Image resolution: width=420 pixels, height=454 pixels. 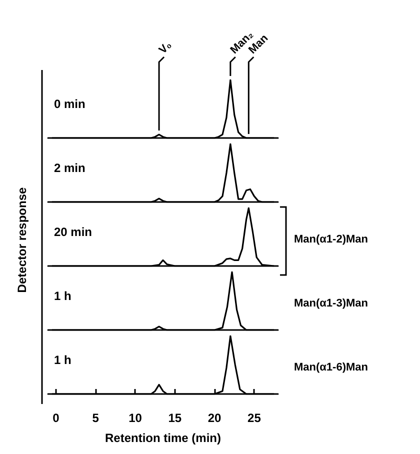 I want to click on annotation: V₀, so click(x=165, y=47).